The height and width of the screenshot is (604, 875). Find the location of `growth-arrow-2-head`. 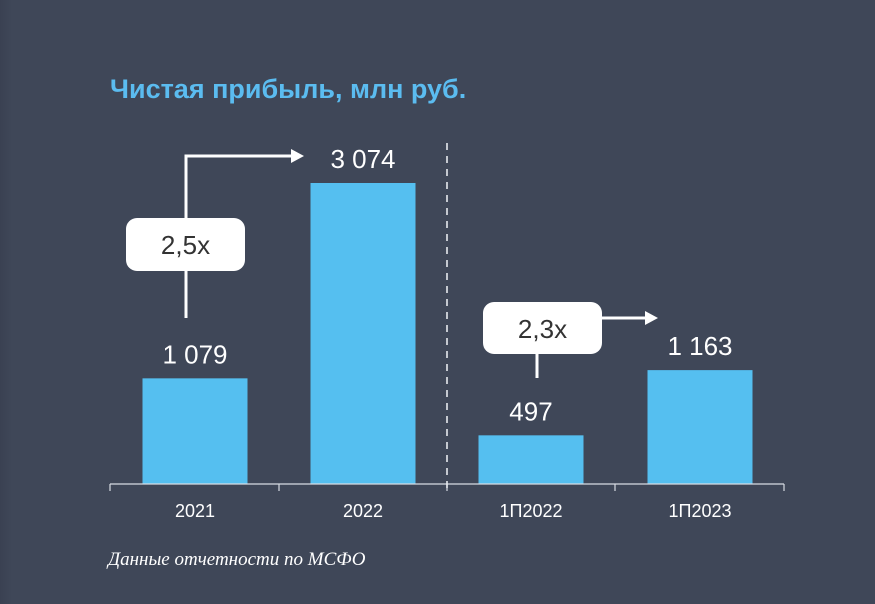

growth-arrow-2-head is located at coordinates (651, 318).